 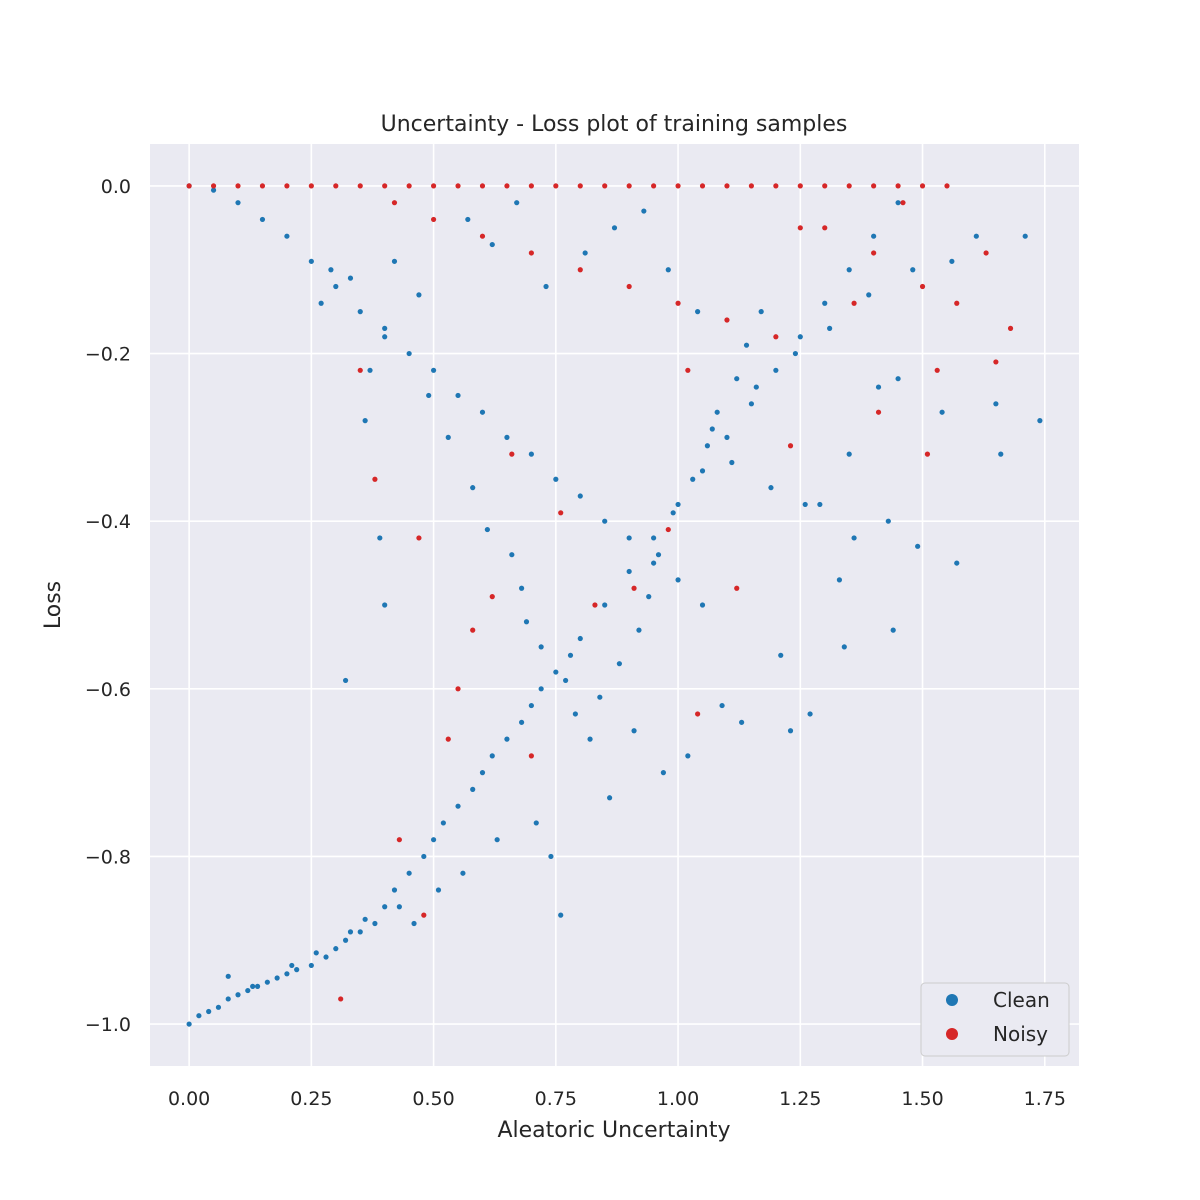 I want to click on y-tick-label: −1.0, so click(x=108, y=1025).